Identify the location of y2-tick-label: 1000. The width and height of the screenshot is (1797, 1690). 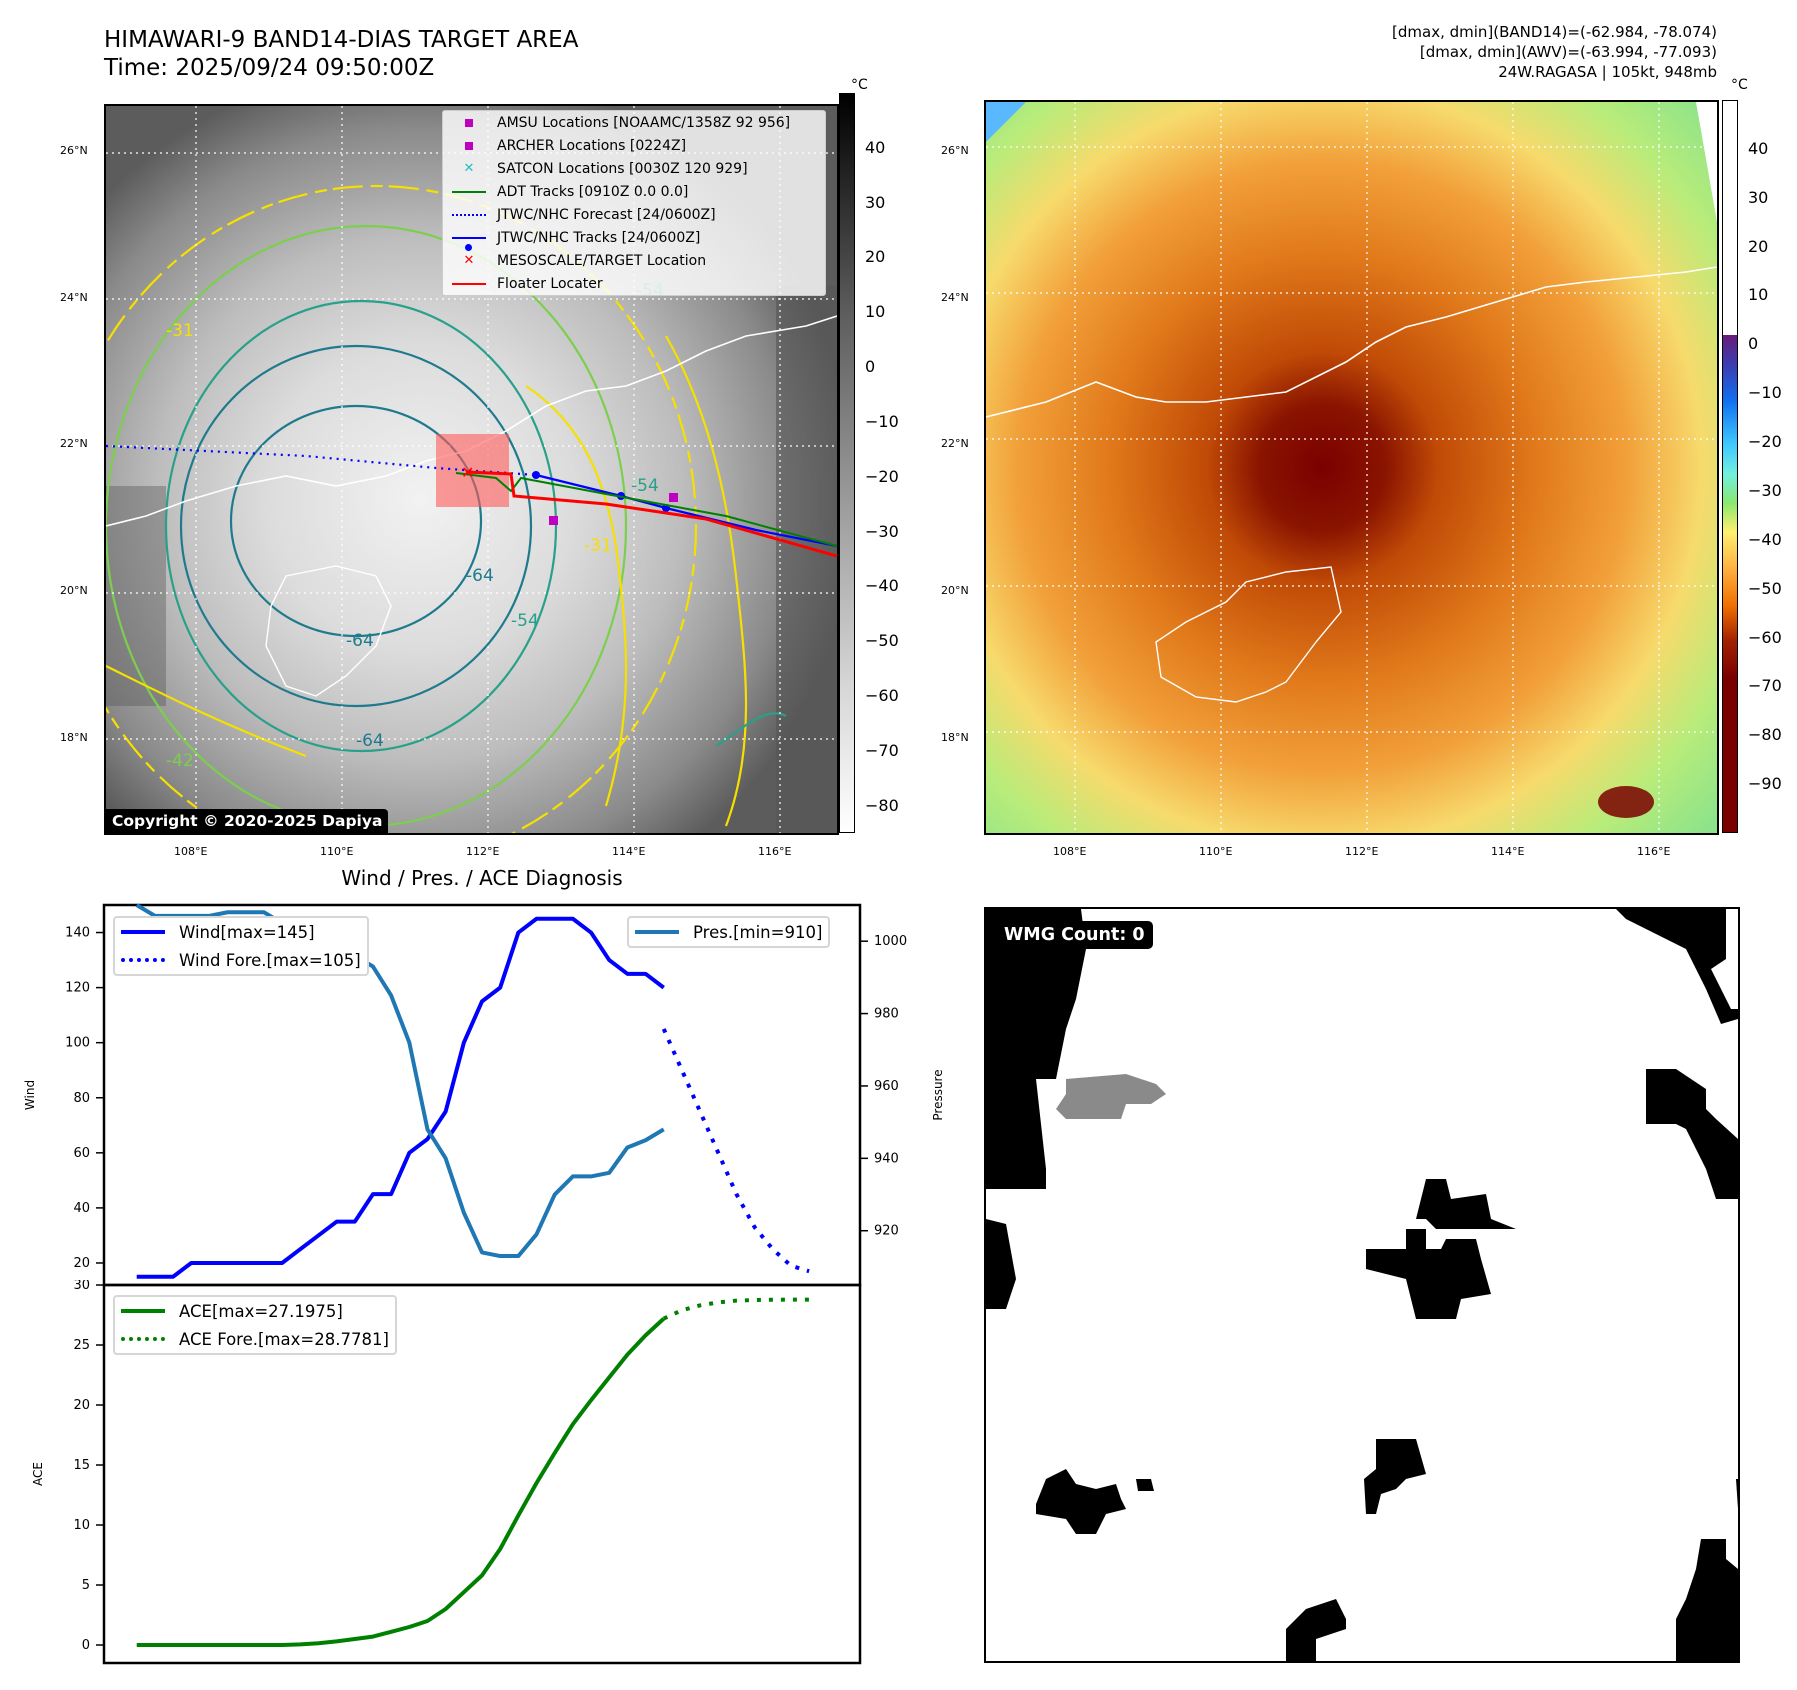
(890, 941).